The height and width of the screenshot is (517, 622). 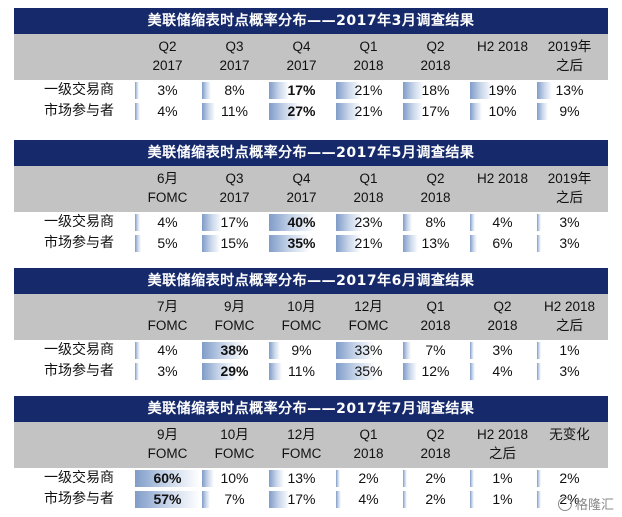 I want to click on data-value: 1%, so click(x=502, y=499).